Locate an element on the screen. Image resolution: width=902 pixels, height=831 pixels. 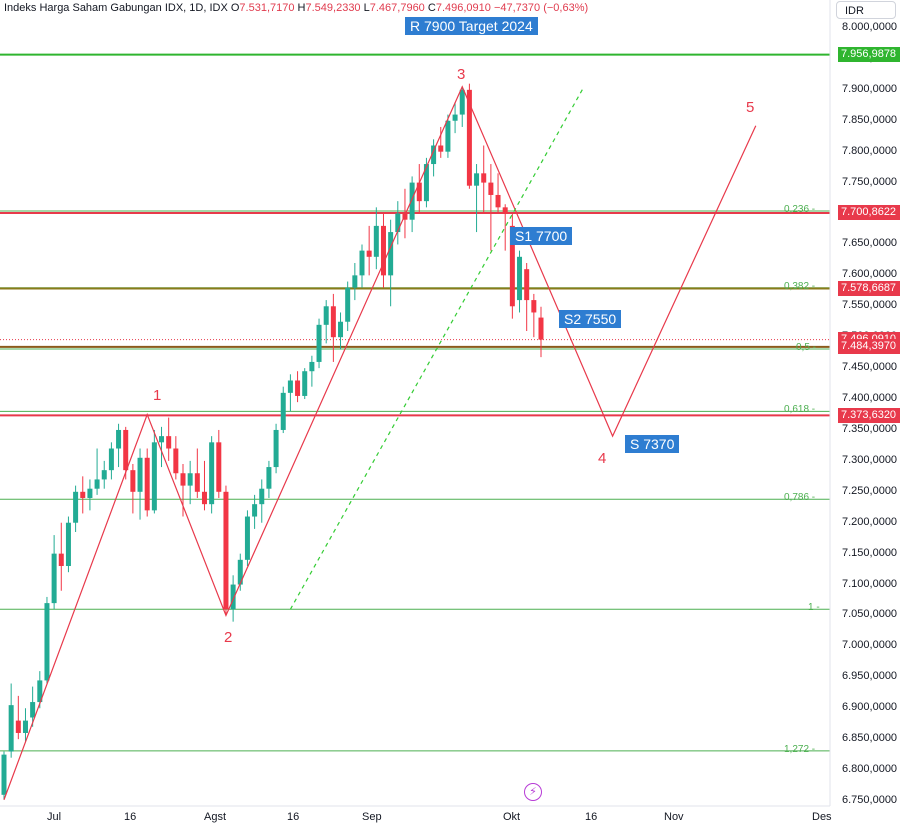
price-tick: 6.850,0000 is located at coordinates (870, 738).